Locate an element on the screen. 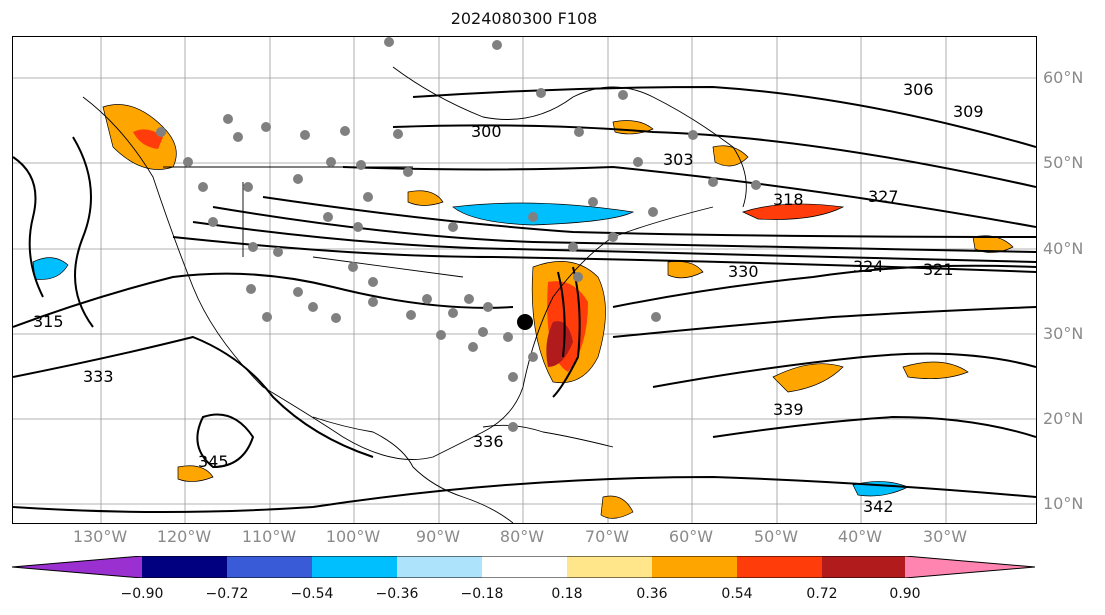 The image size is (1105, 615). lat-label-60n: 60°N is located at coordinates (1063, 77).